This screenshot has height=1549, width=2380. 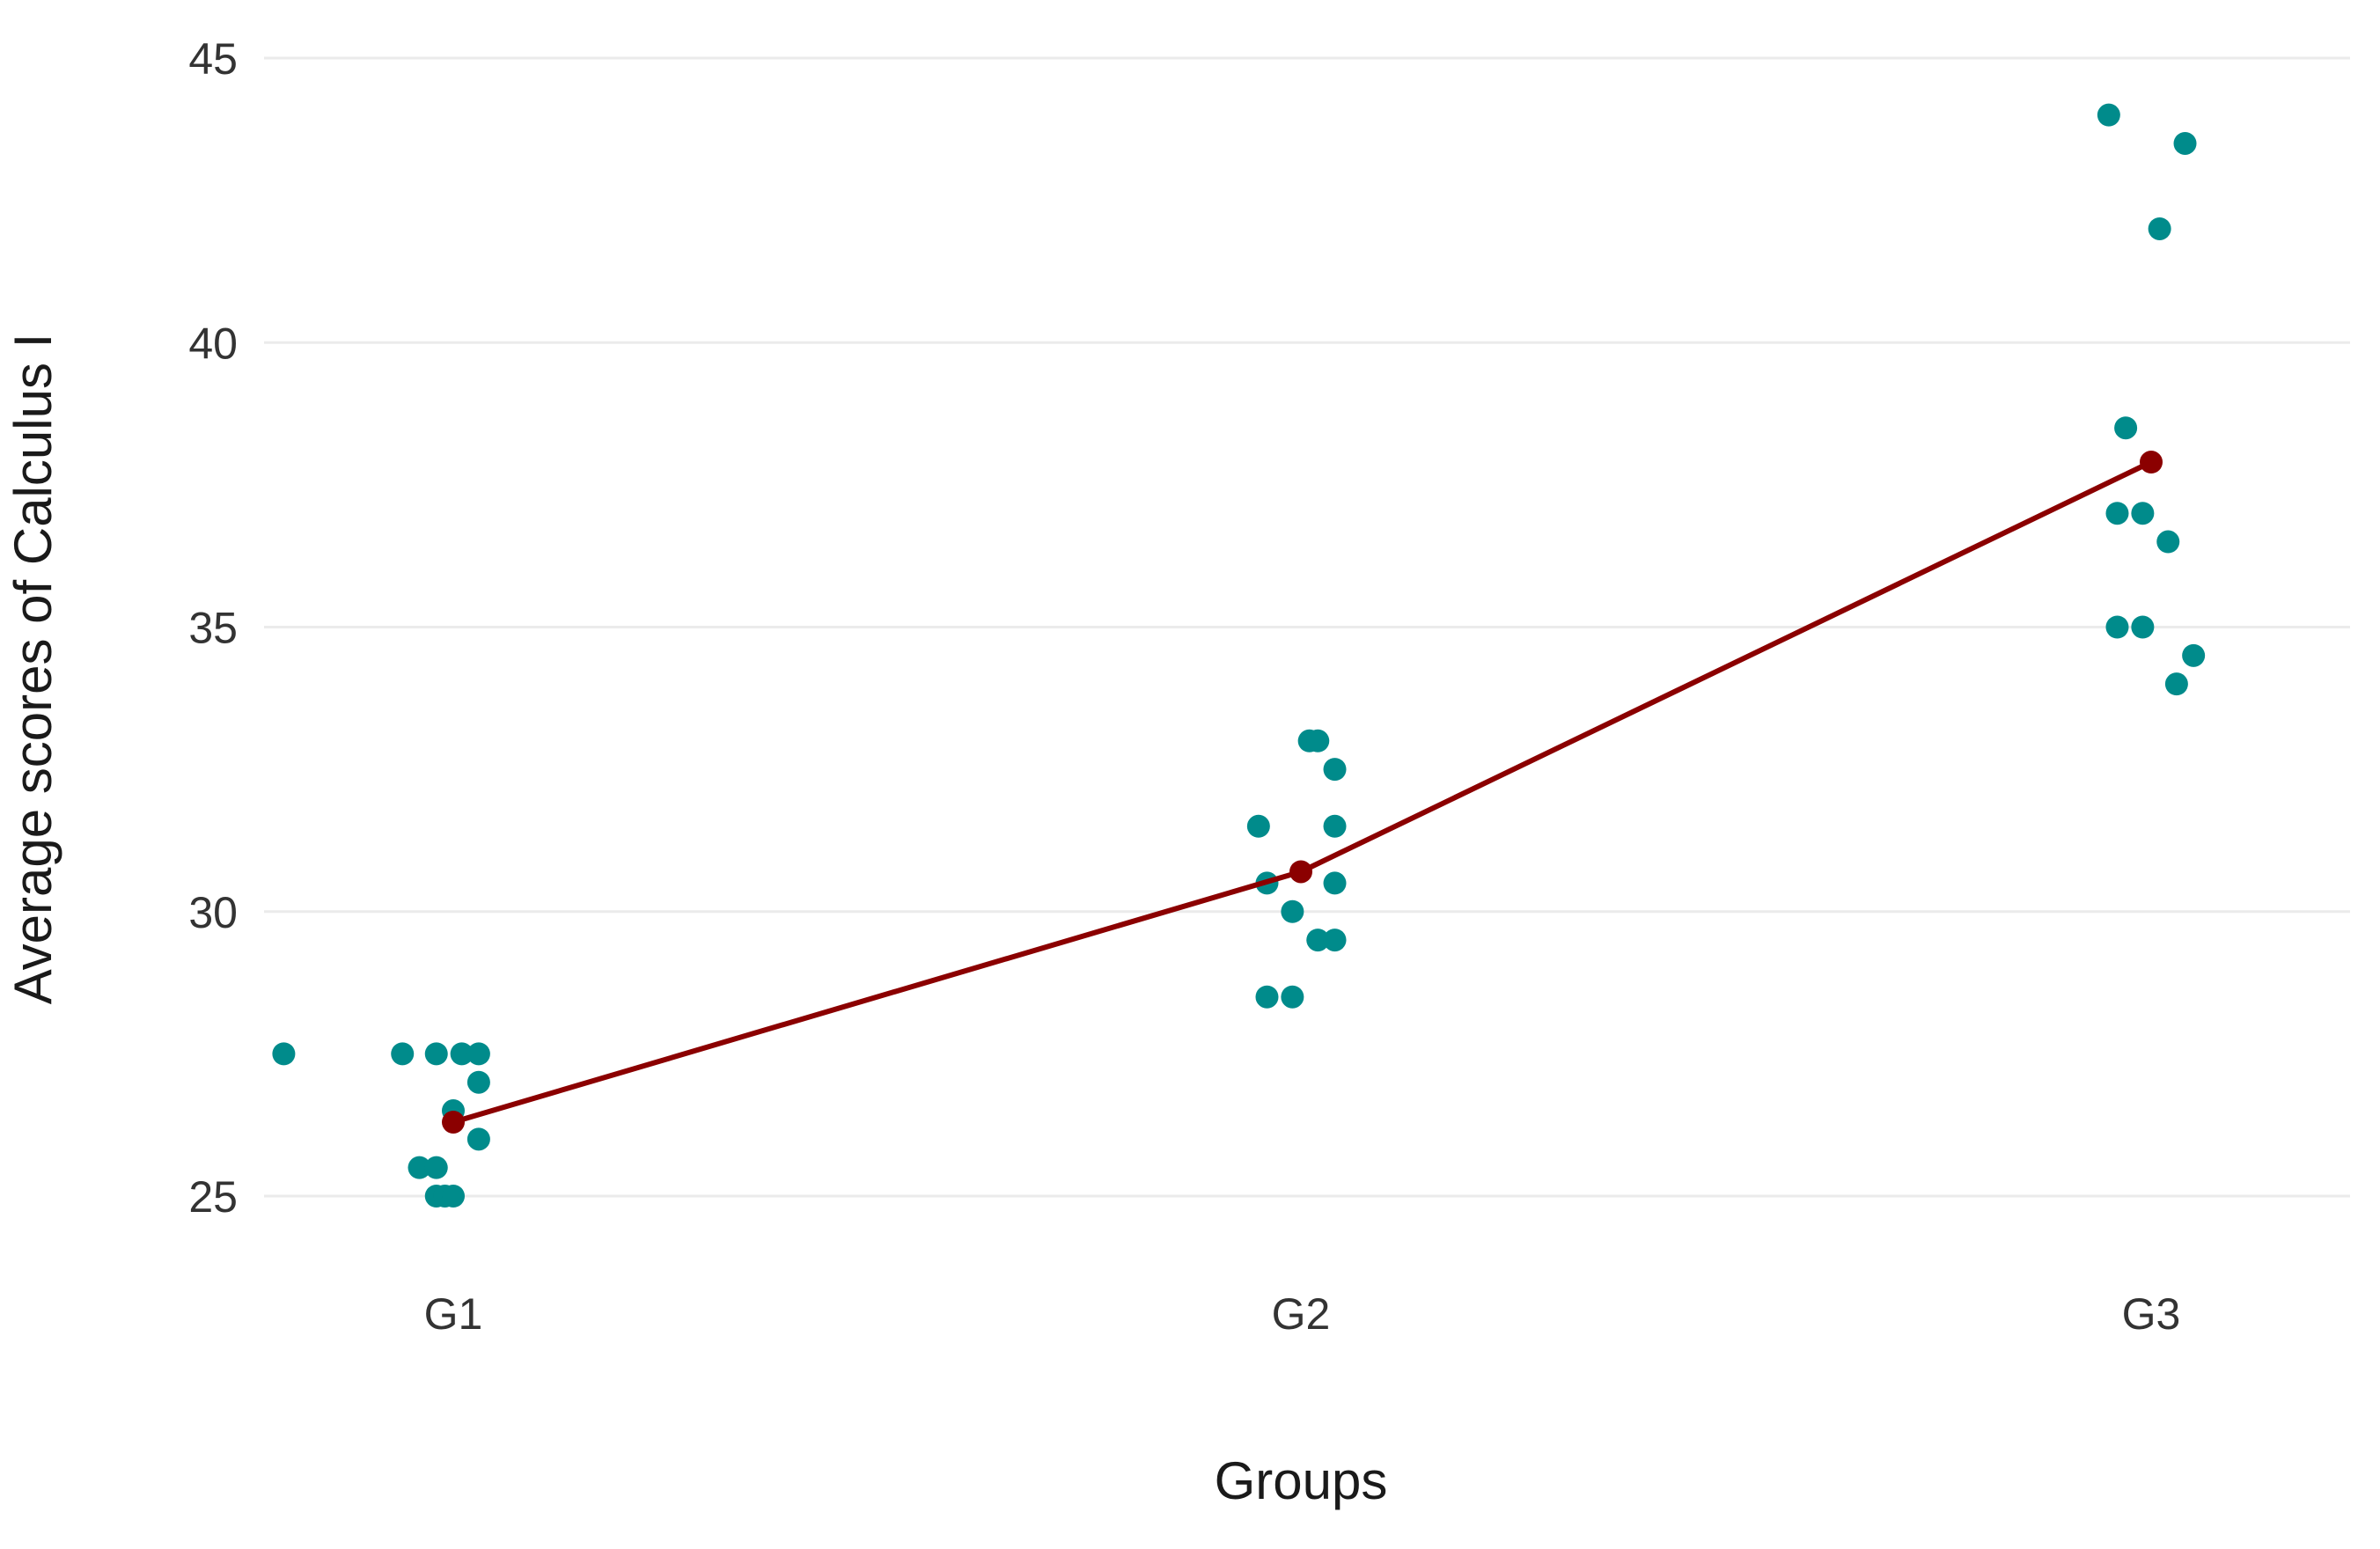 I want to click on y-axis-ticks: 25 30 35 40 45, so click(x=213, y=628).